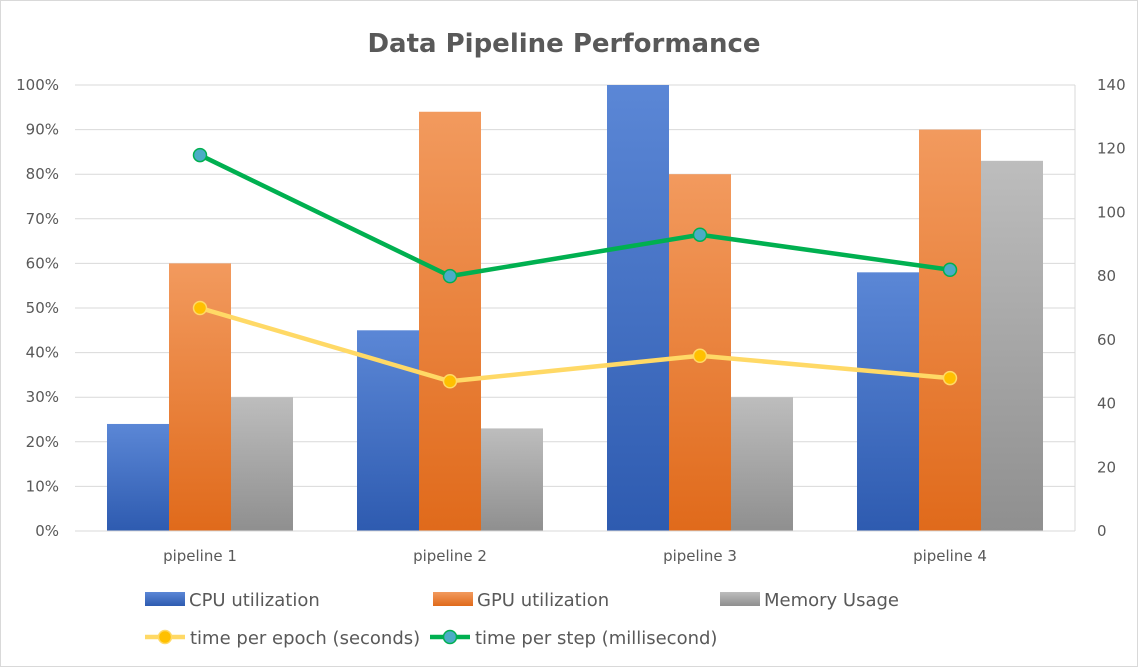 This screenshot has width=1138, height=667. Describe the element at coordinates (596, 638) in the screenshot. I see `legend-label: time per step (millisecond)` at that location.